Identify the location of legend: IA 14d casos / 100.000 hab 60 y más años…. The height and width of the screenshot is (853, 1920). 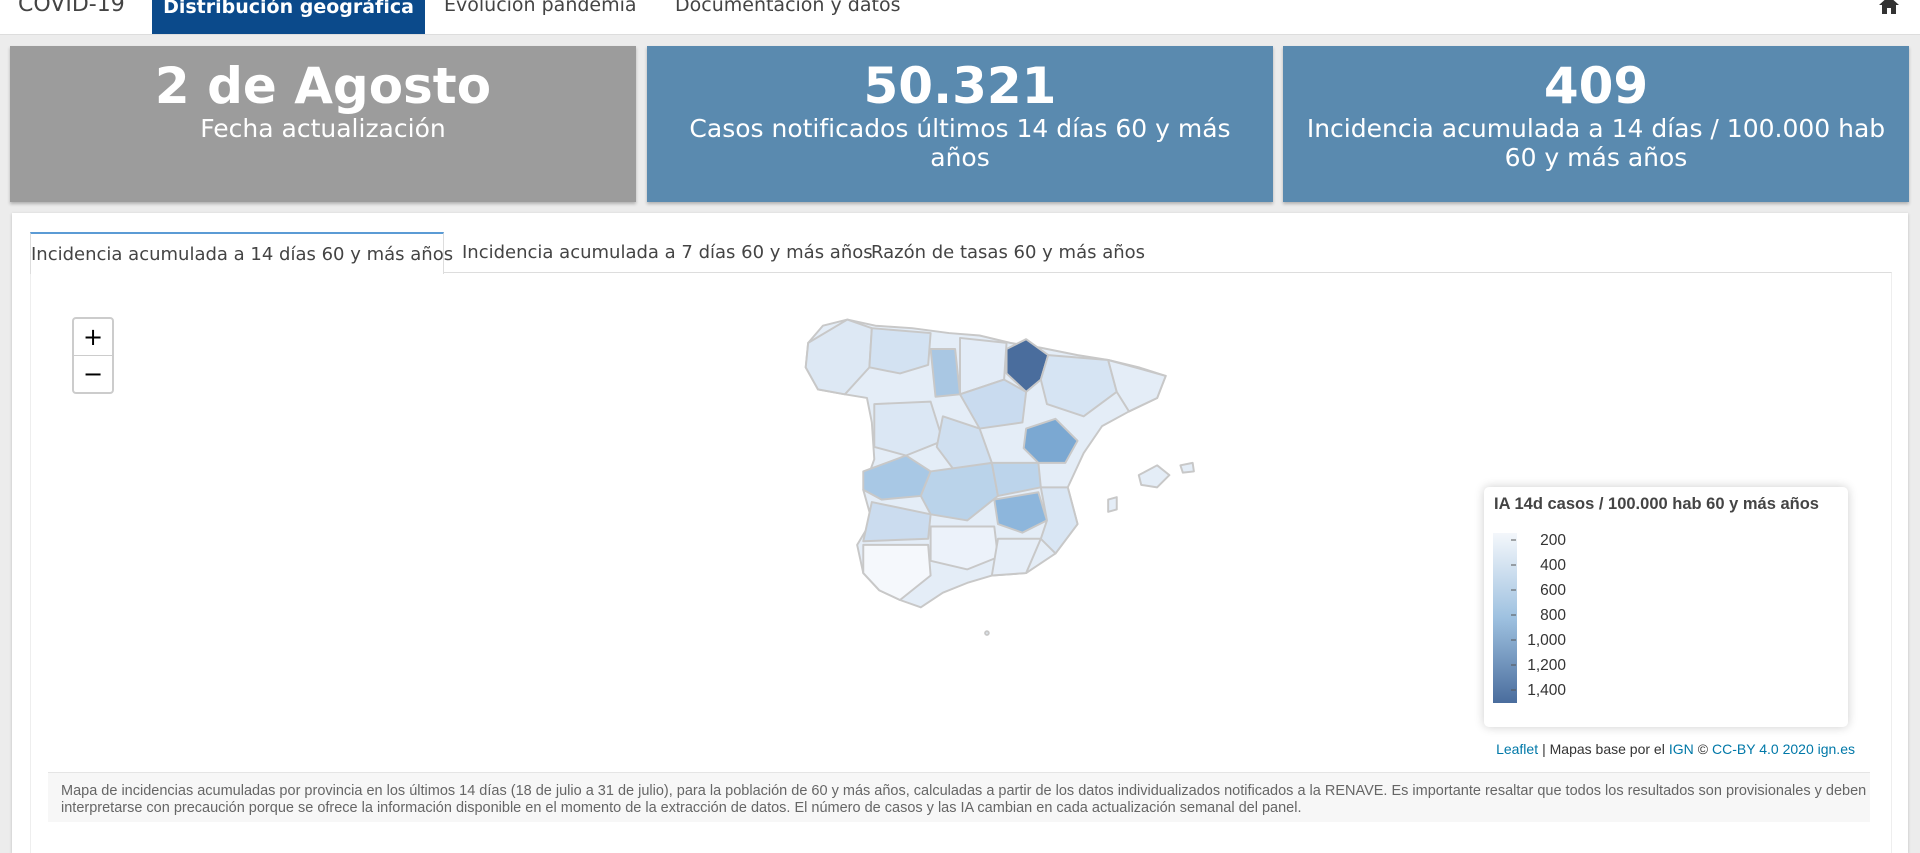
(1666, 607).